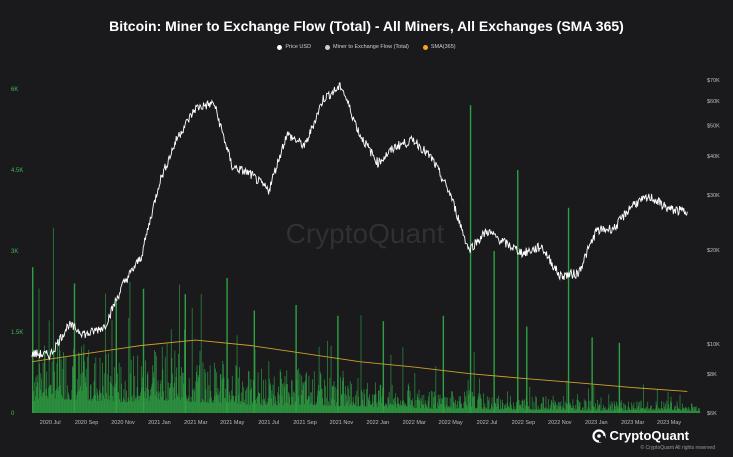  What do you see at coordinates (640, 435) in the screenshot?
I see `brand-logo: CryptoQuant` at bounding box center [640, 435].